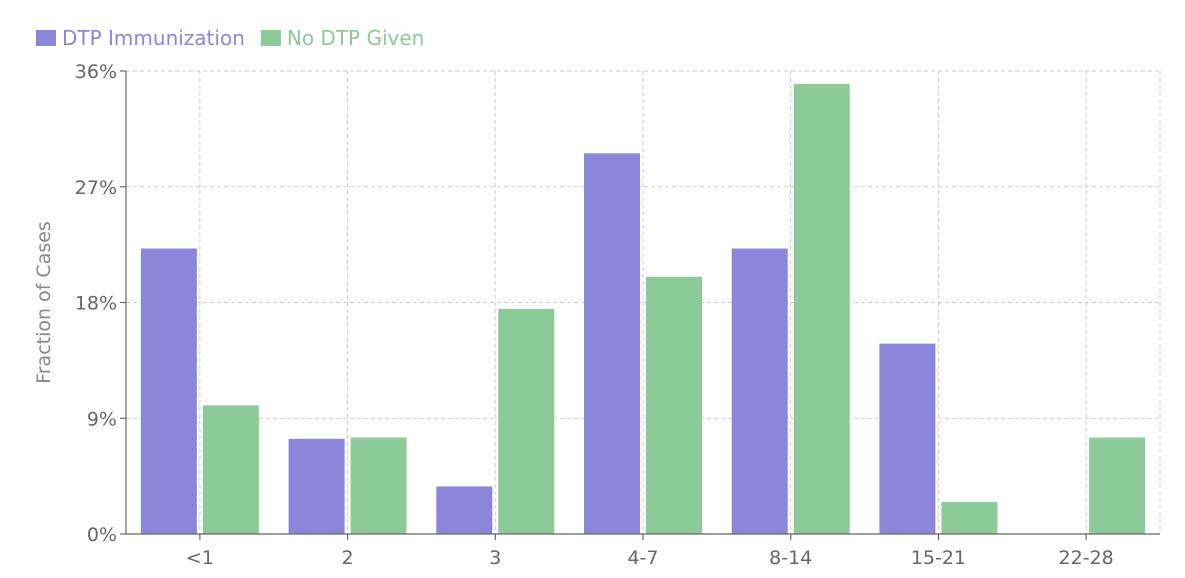 The width and height of the screenshot is (1185, 578). What do you see at coordinates (1086, 558) in the screenshot?
I see `x-tick-label: 22-28` at bounding box center [1086, 558].